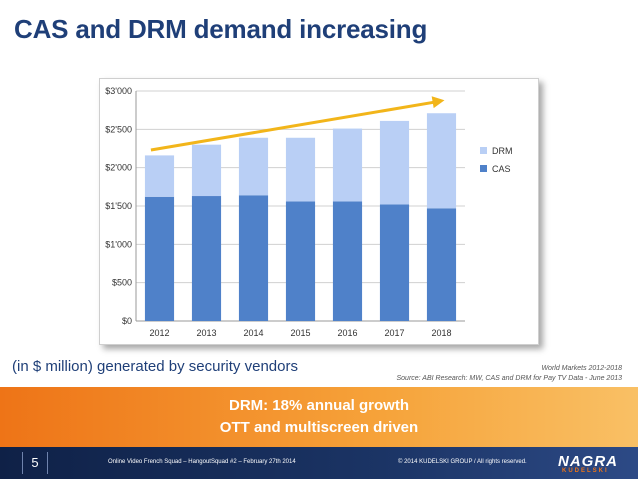 This screenshot has height=479, width=638. What do you see at coordinates (501, 169) in the screenshot?
I see `legend-label-cas: CAS` at bounding box center [501, 169].